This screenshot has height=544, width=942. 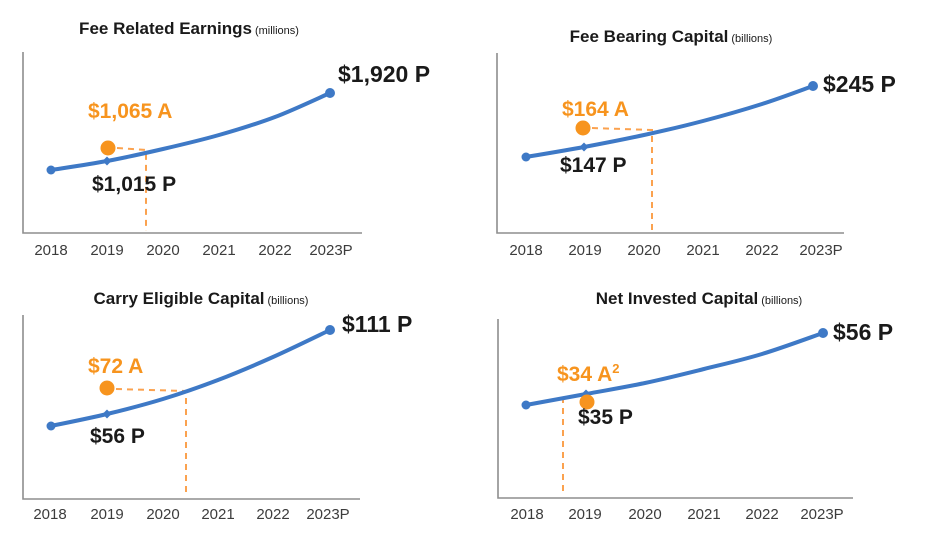 What do you see at coordinates (276, 31) in the screenshot?
I see `chart-unit-label: (millions)` at bounding box center [276, 31].